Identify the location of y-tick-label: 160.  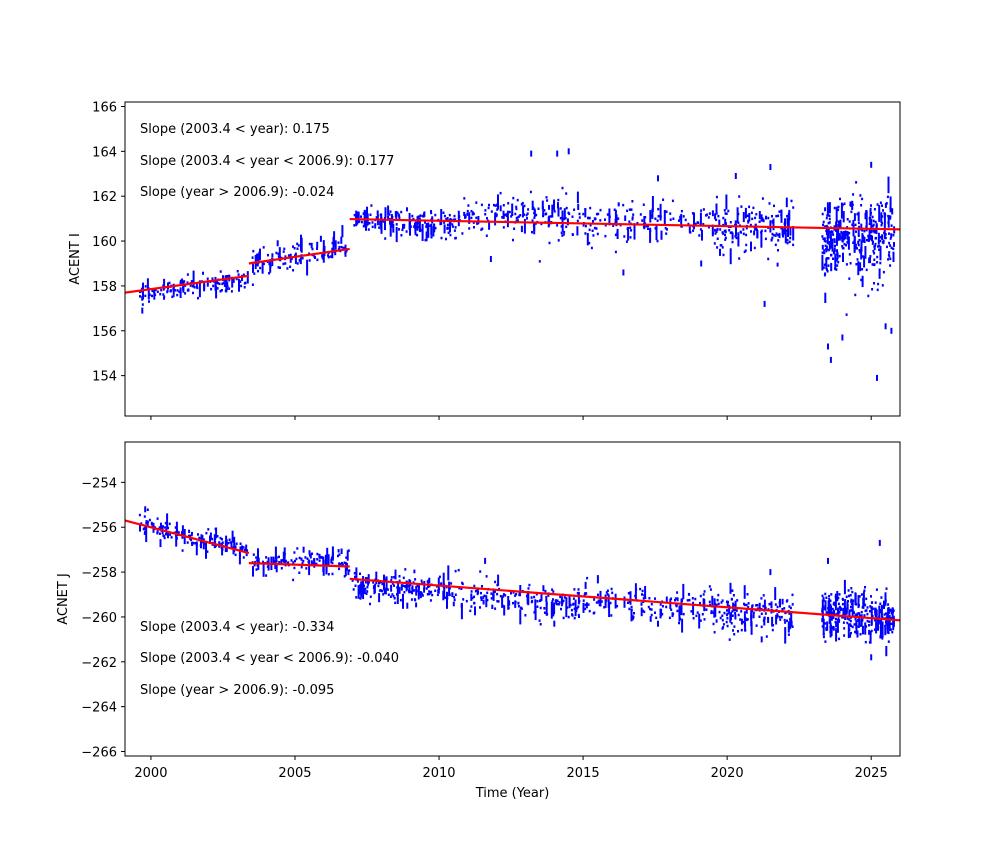
(104, 242).